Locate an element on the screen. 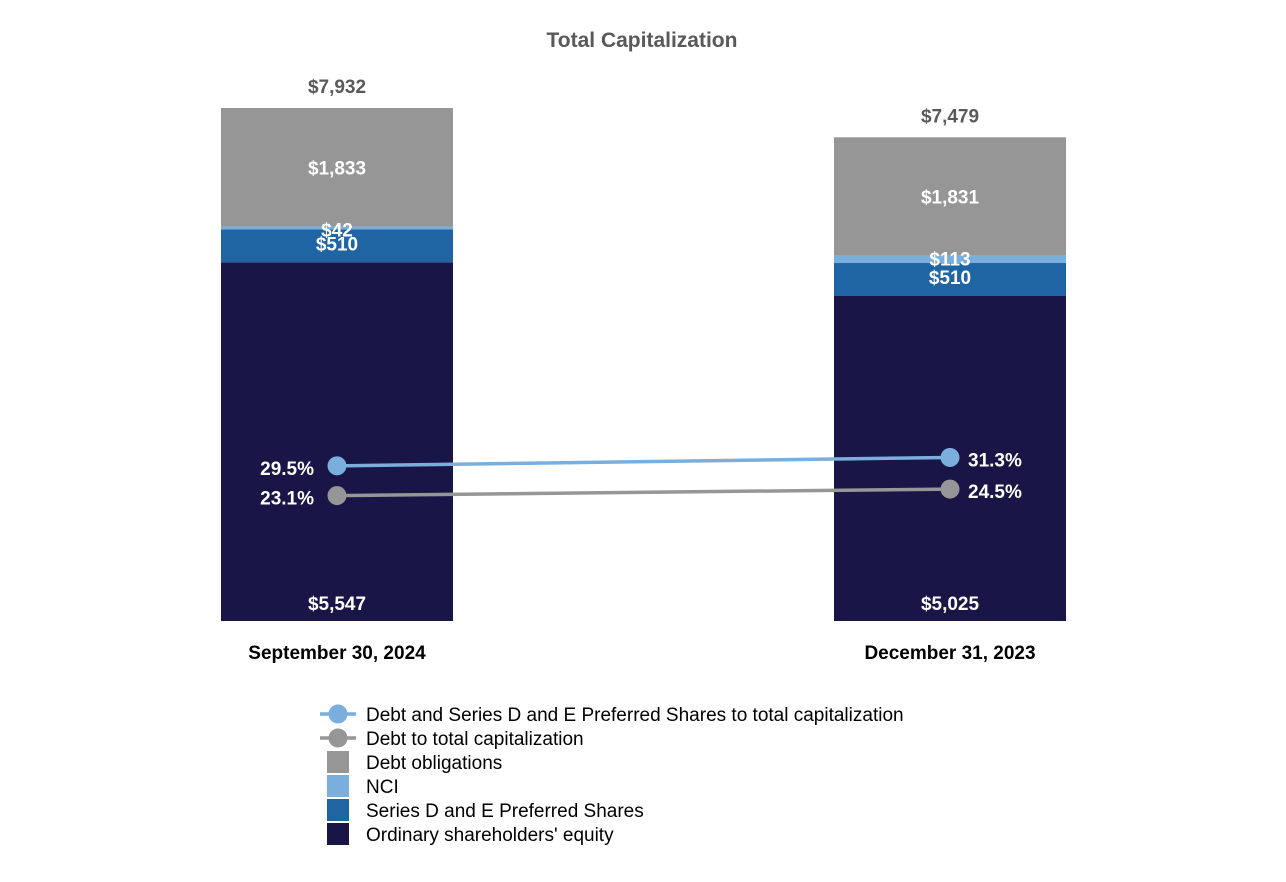 This screenshot has height=882, width=1286. bar-value-label-nci: $42 is located at coordinates (337, 231).